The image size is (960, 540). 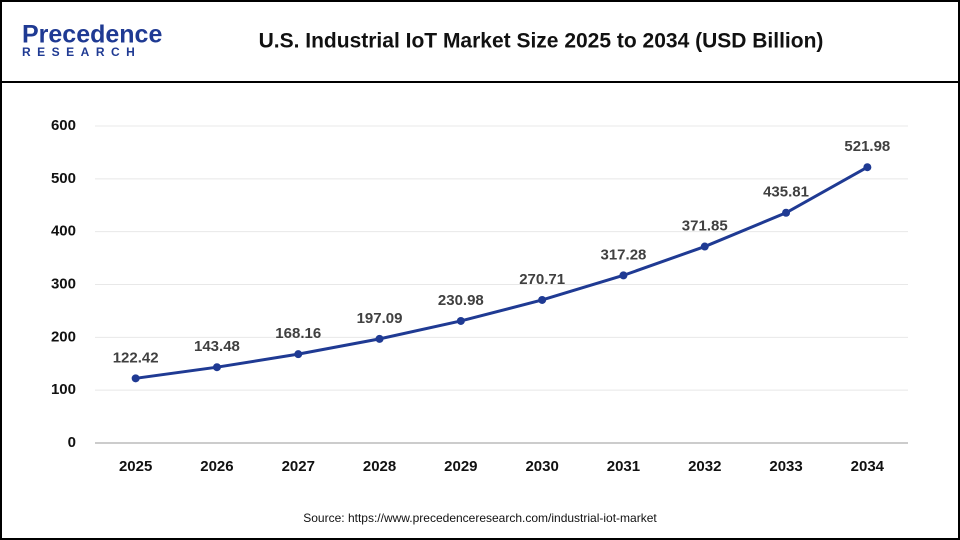 I want to click on x-tick-label: 2027, so click(x=298, y=466).